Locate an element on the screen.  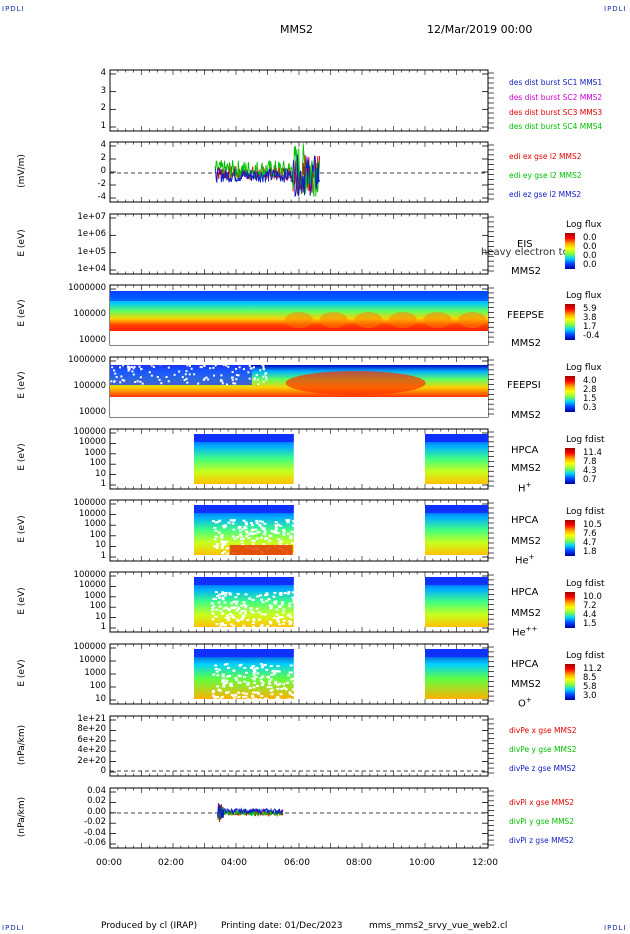
p5-ytick-label: 1000000 is located at coordinates (87, 360).